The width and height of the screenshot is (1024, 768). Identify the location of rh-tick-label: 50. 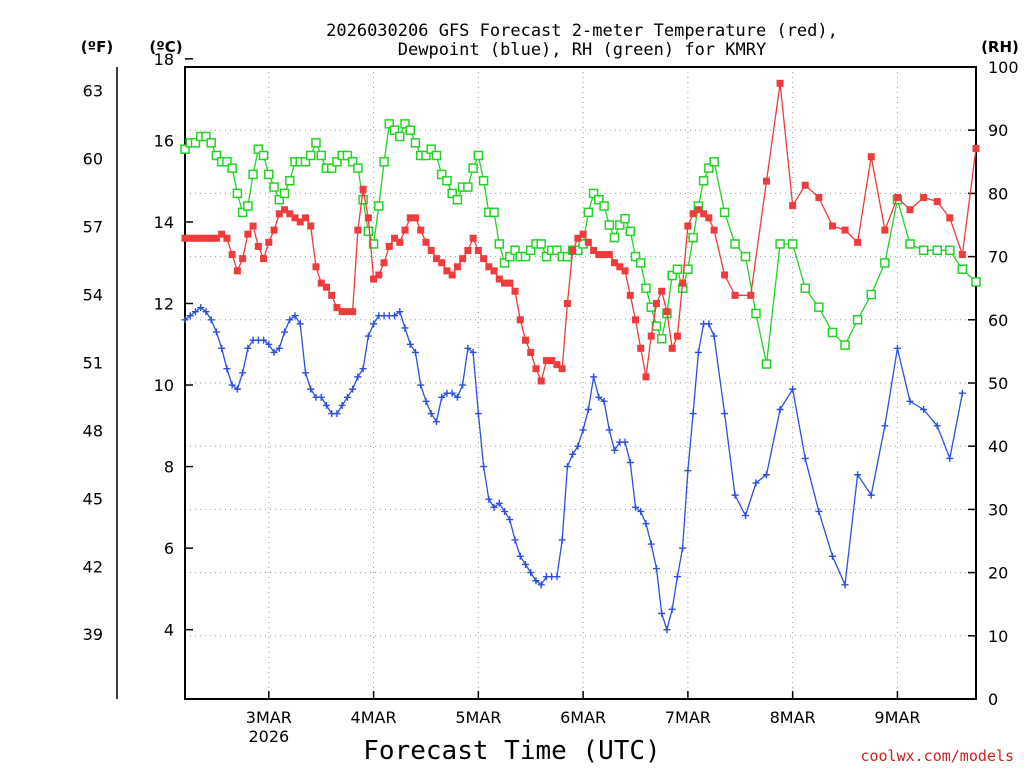
(998, 383).